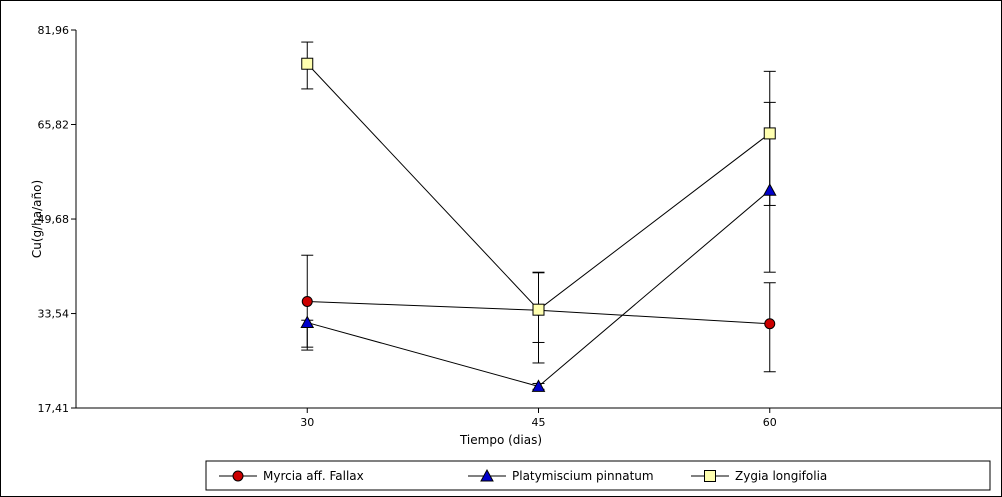  Describe the element at coordinates (770, 422) in the screenshot. I see `x-tick-label: 60` at that location.